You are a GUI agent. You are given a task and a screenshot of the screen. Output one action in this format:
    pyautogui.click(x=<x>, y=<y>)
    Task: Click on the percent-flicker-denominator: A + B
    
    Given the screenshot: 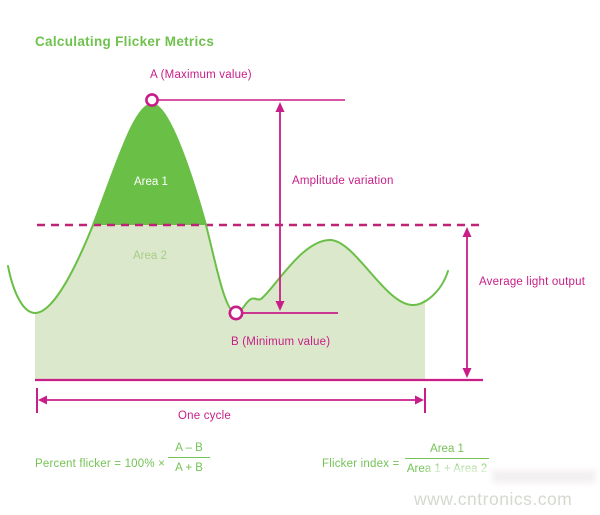 What is the action you would take?
    pyautogui.click(x=189, y=468)
    